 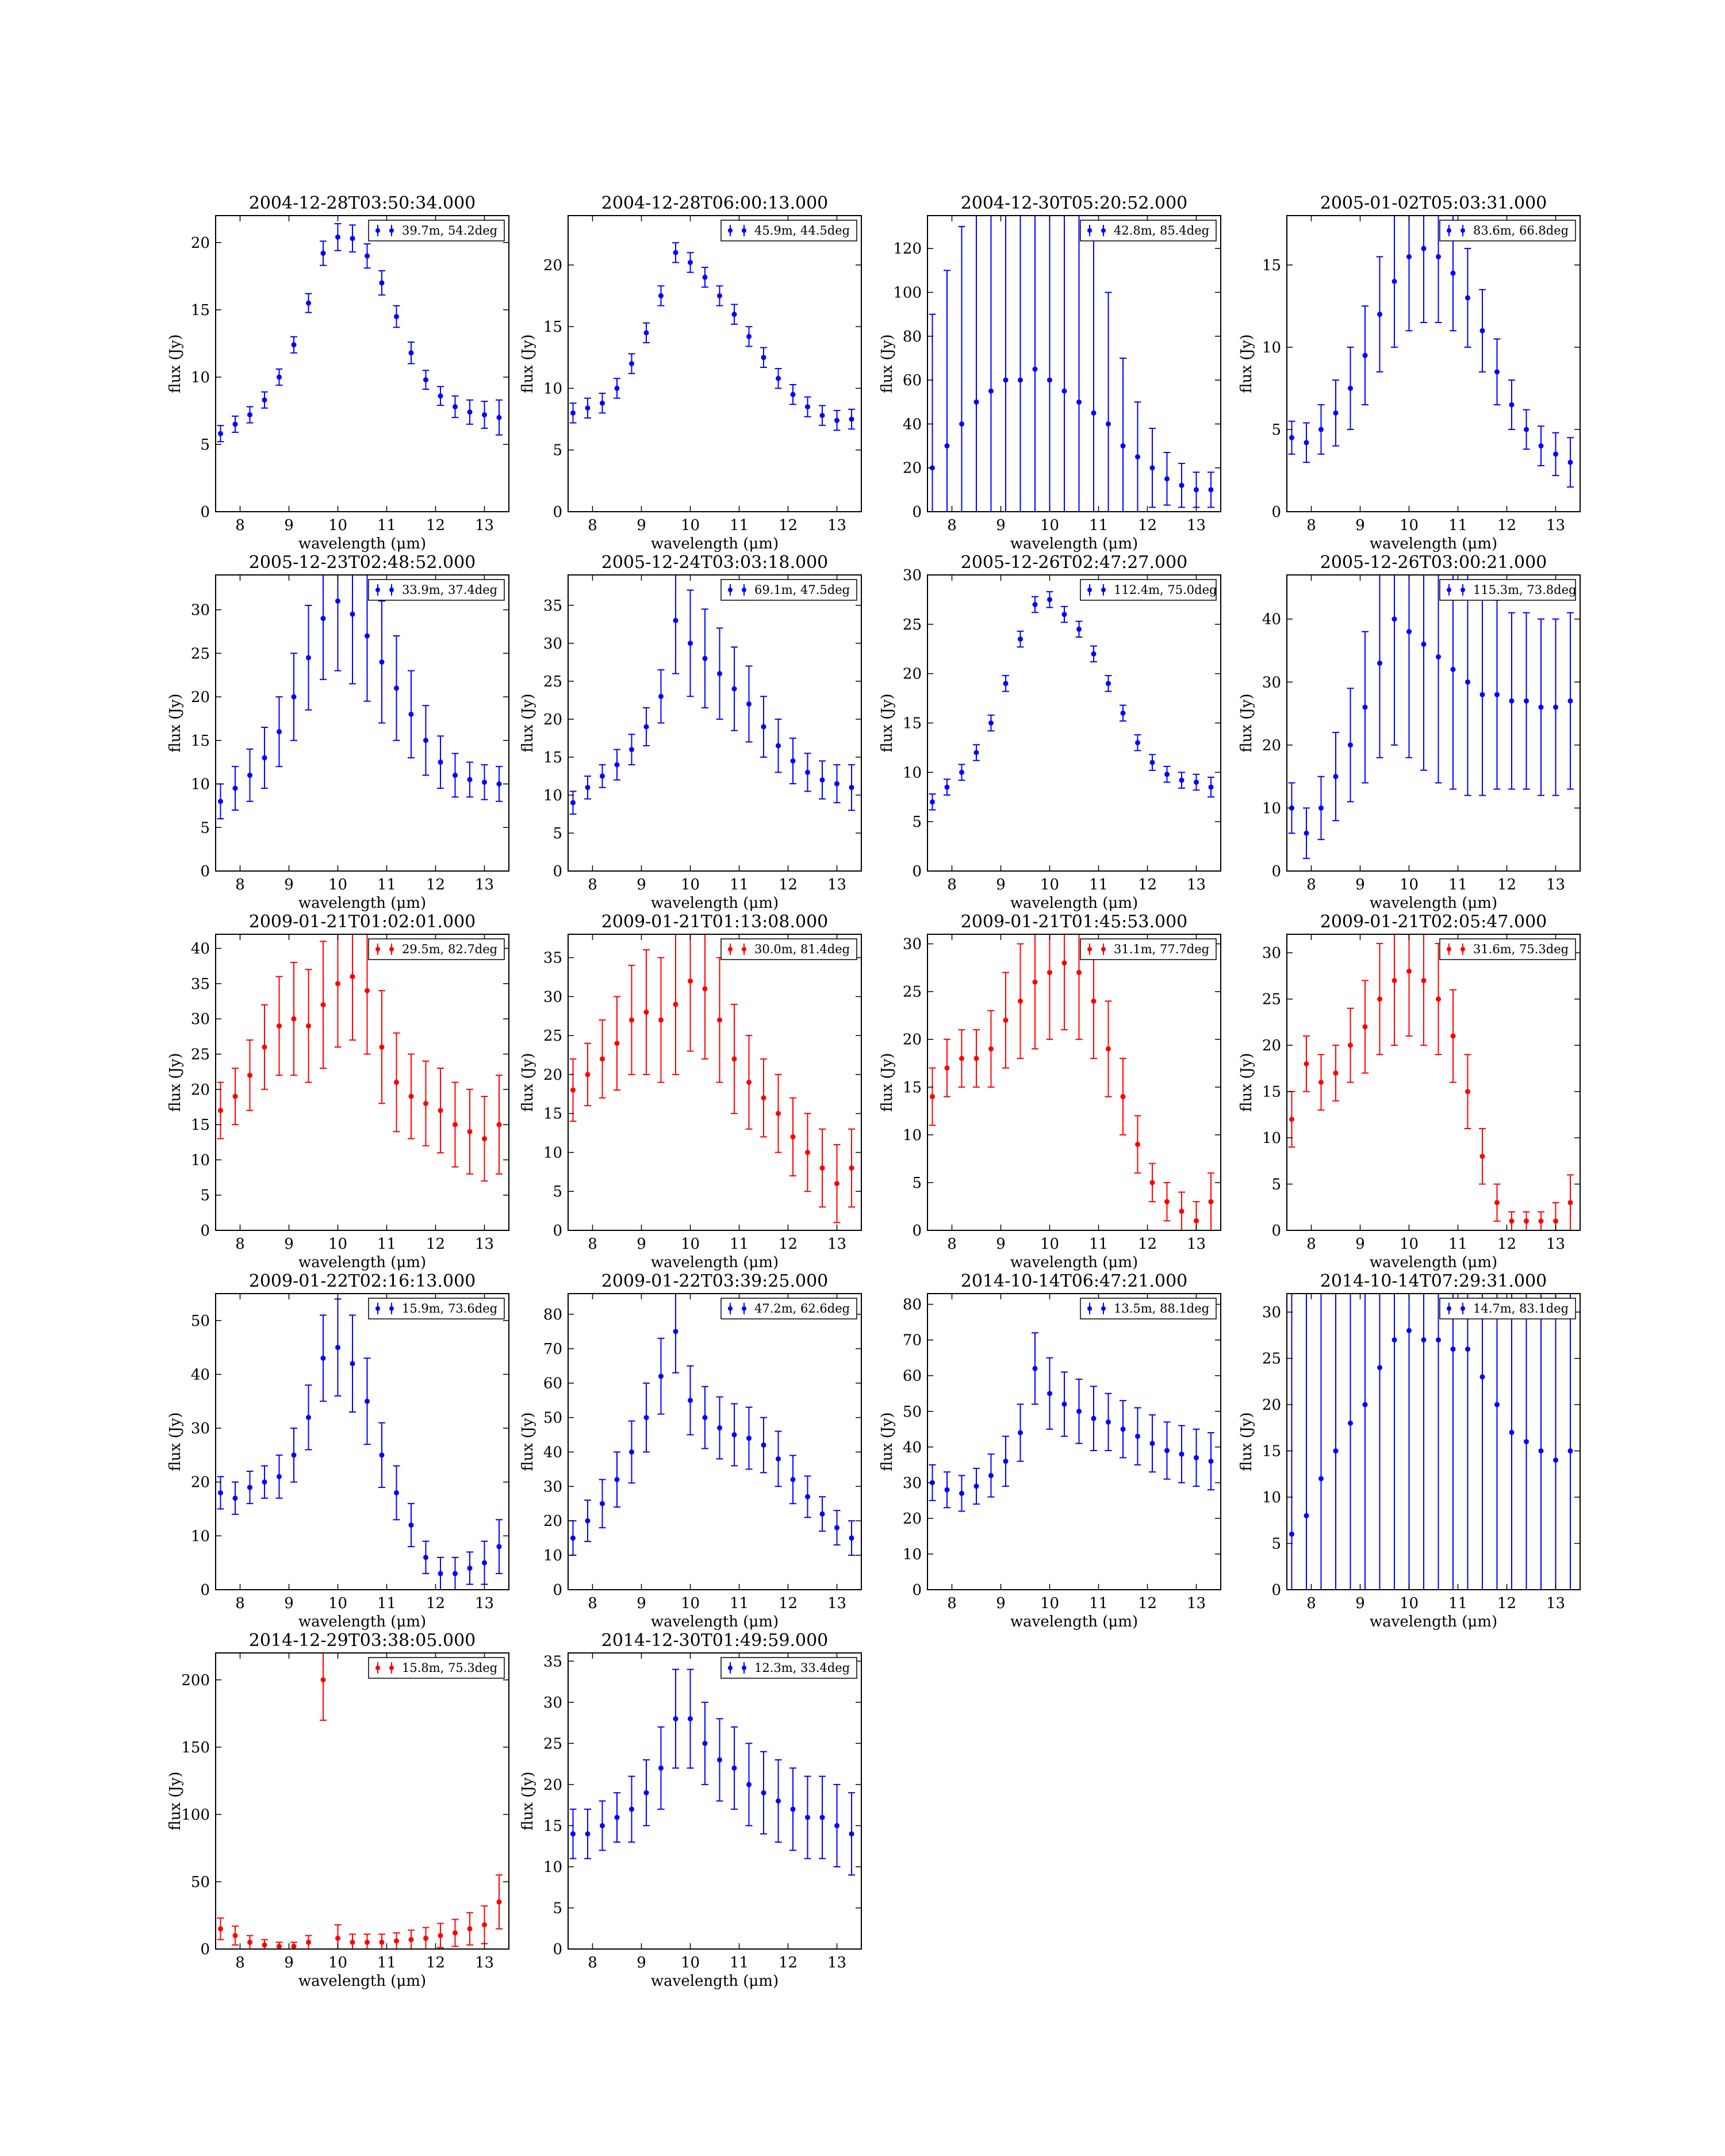 What do you see at coordinates (1271, 682) in the screenshot?
I see `y-tick-label: 30` at bounding box center [1271, 682].